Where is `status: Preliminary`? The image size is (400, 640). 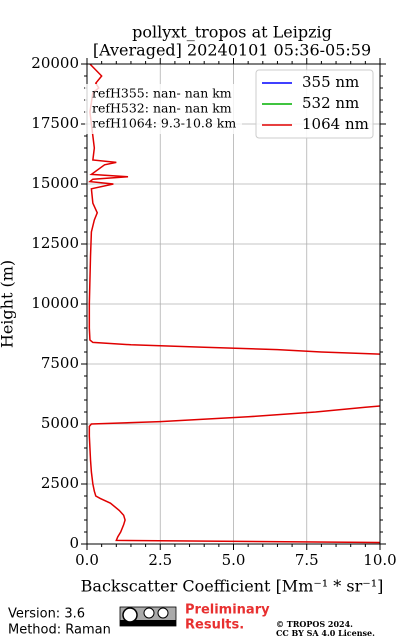 status: Preliminary is located at coordinates (227, 610).